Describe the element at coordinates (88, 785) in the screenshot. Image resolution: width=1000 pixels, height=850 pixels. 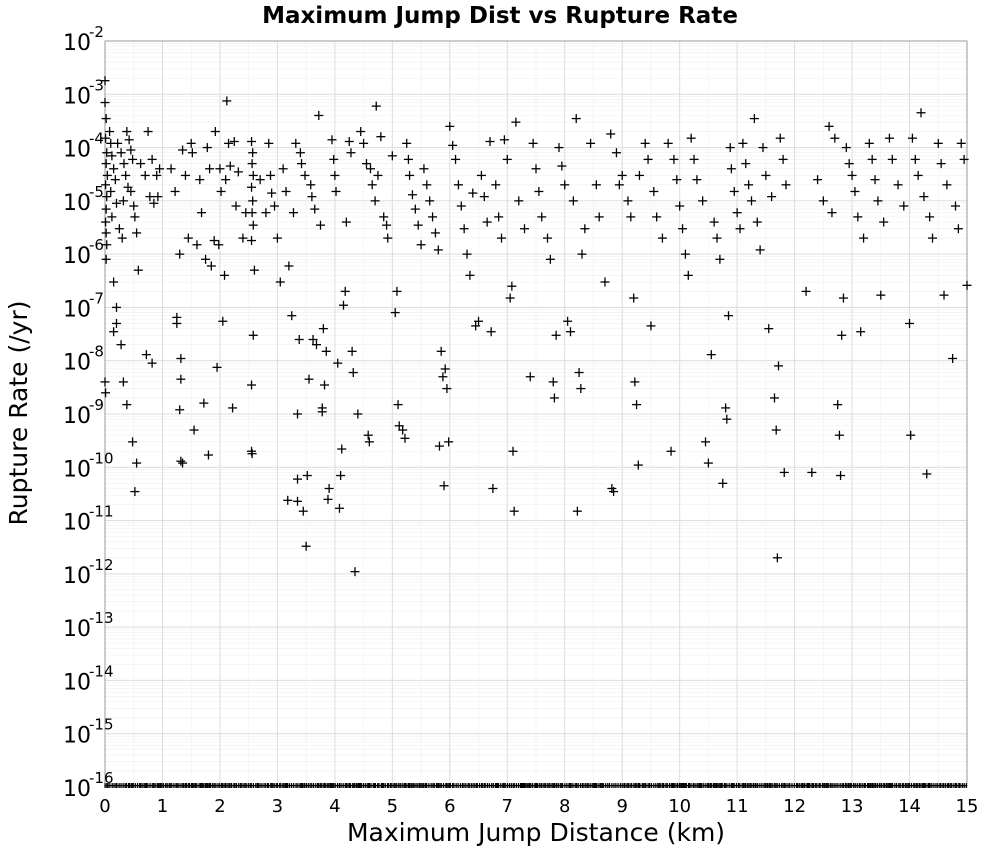
I see `y-tick-label: 10⁻¹⁶` at that location.